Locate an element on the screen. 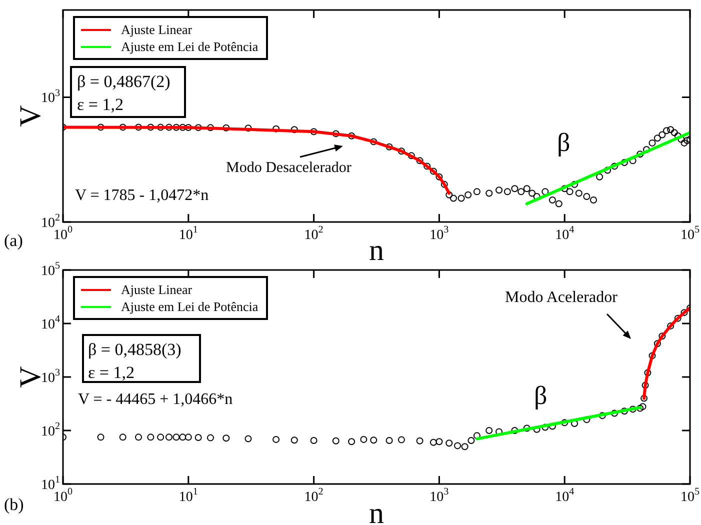 This screenshot has width=701, height=525. annotation: Modo Acelerador is located at coordinates (561, 297).